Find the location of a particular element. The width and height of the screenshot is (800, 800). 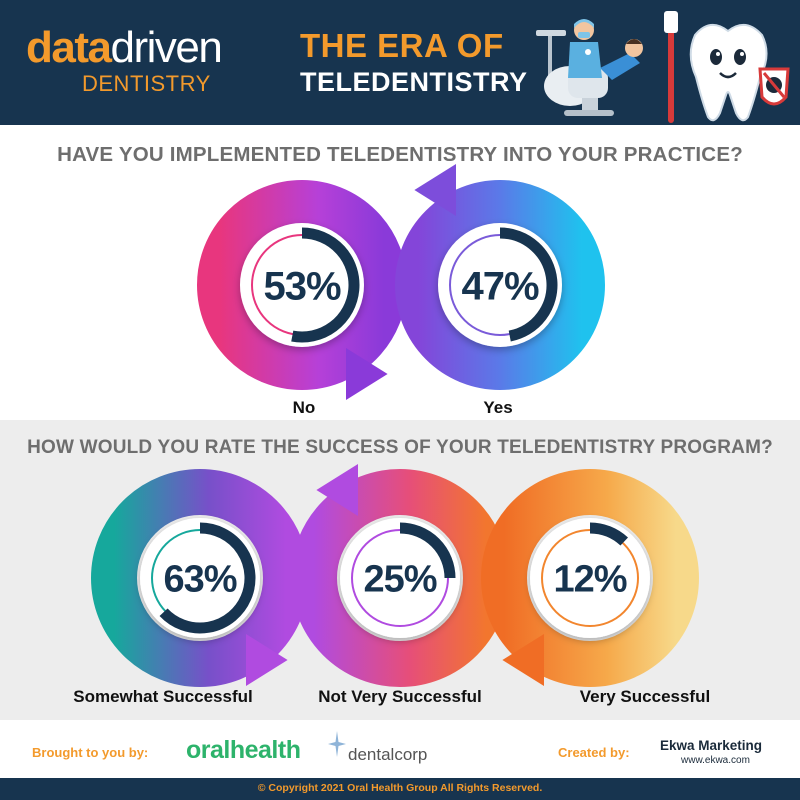

value-arc-not-very-successful is located at coordinates (427, 550).